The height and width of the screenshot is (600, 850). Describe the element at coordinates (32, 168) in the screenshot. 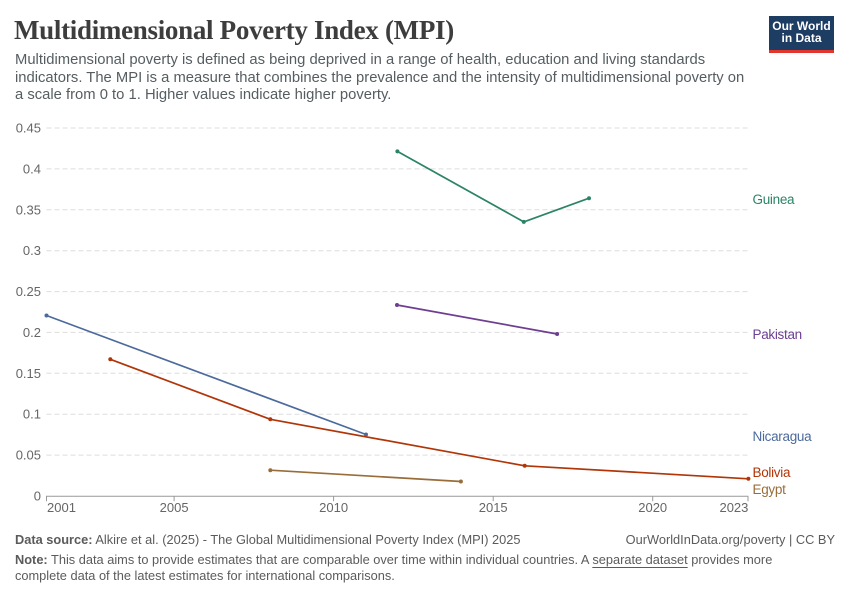

I see `svg-text: 0.4` at that location.